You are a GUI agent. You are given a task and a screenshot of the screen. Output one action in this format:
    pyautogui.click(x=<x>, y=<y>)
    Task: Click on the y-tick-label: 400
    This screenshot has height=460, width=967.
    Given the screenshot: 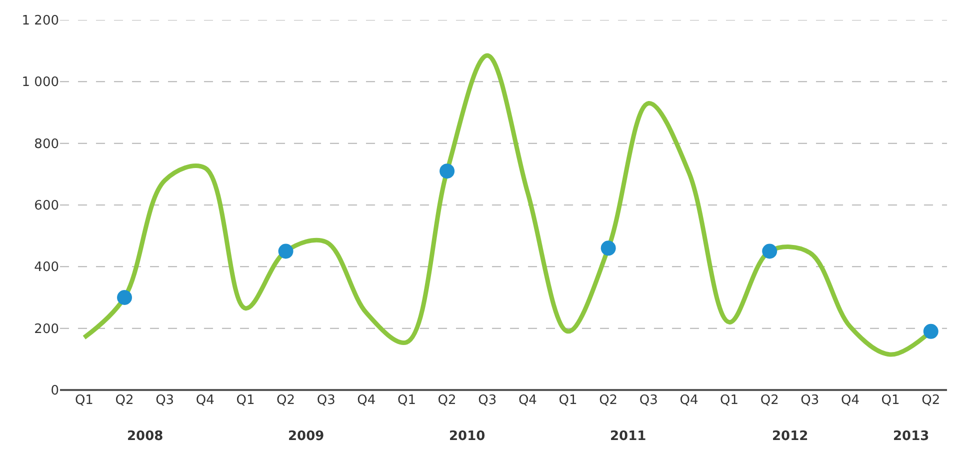 What is the action you would take?
    pyautogui.click(x=46, y=268)
    